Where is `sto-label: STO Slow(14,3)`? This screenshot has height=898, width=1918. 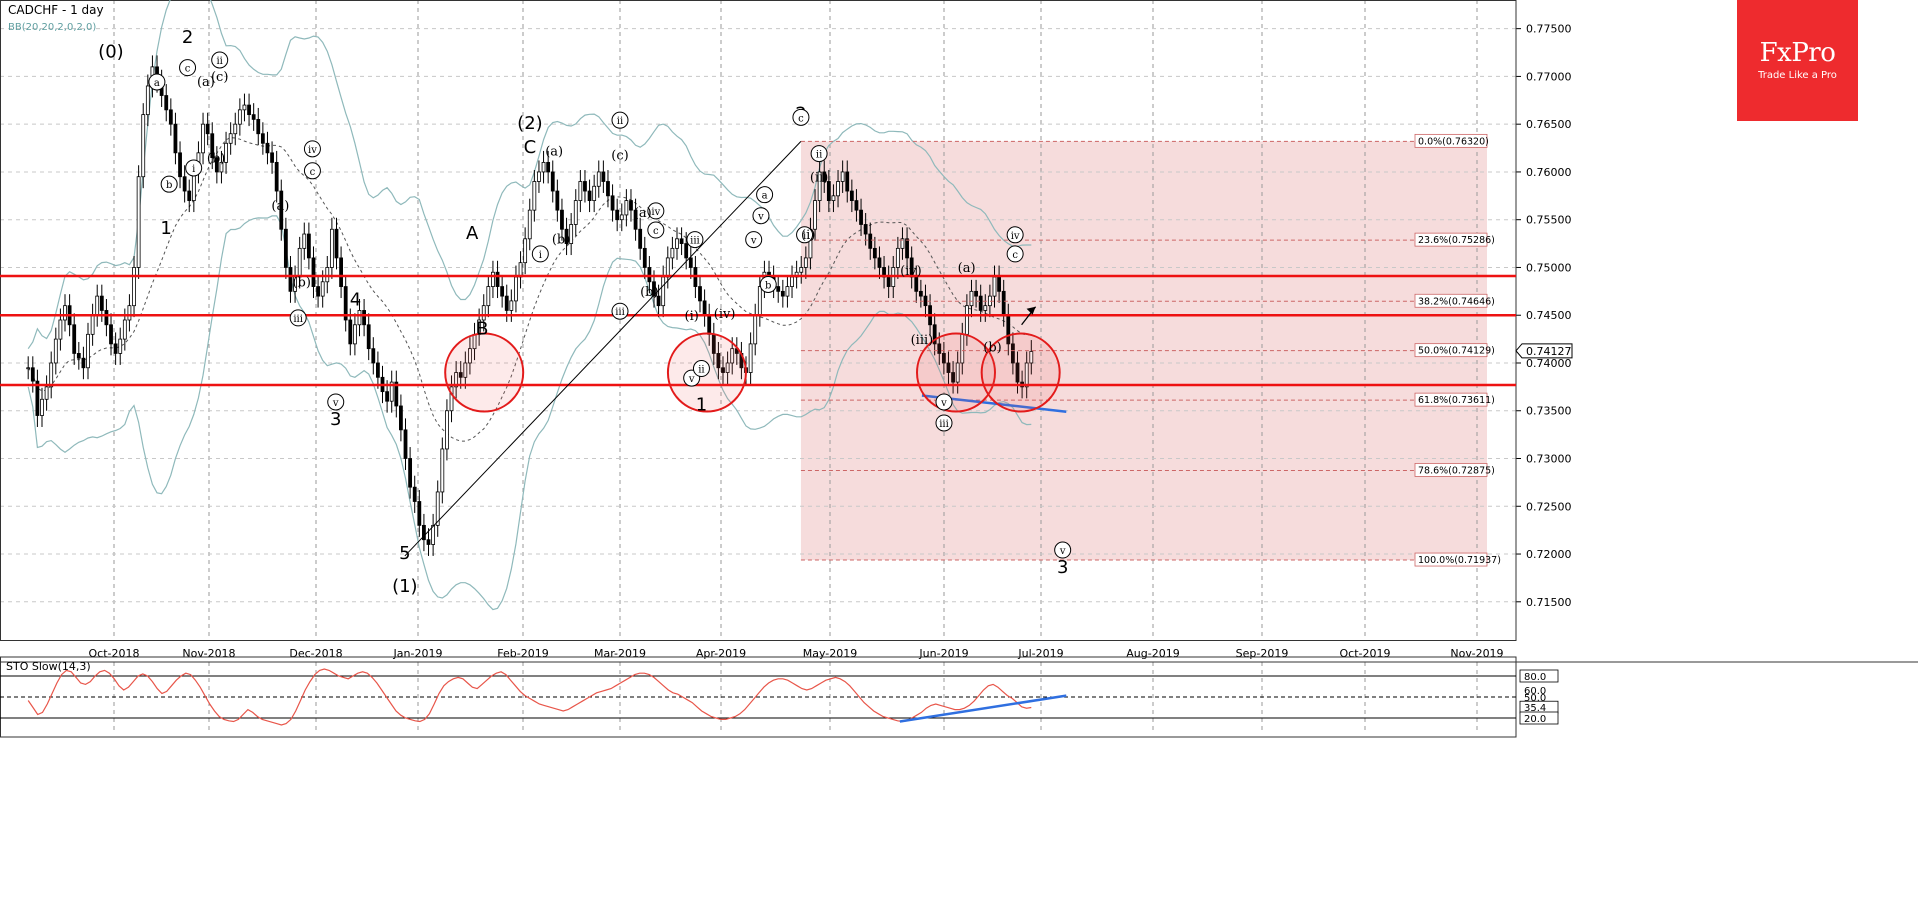
sto-label: STO Slow(14,3) is located at coordinates (48, 666).